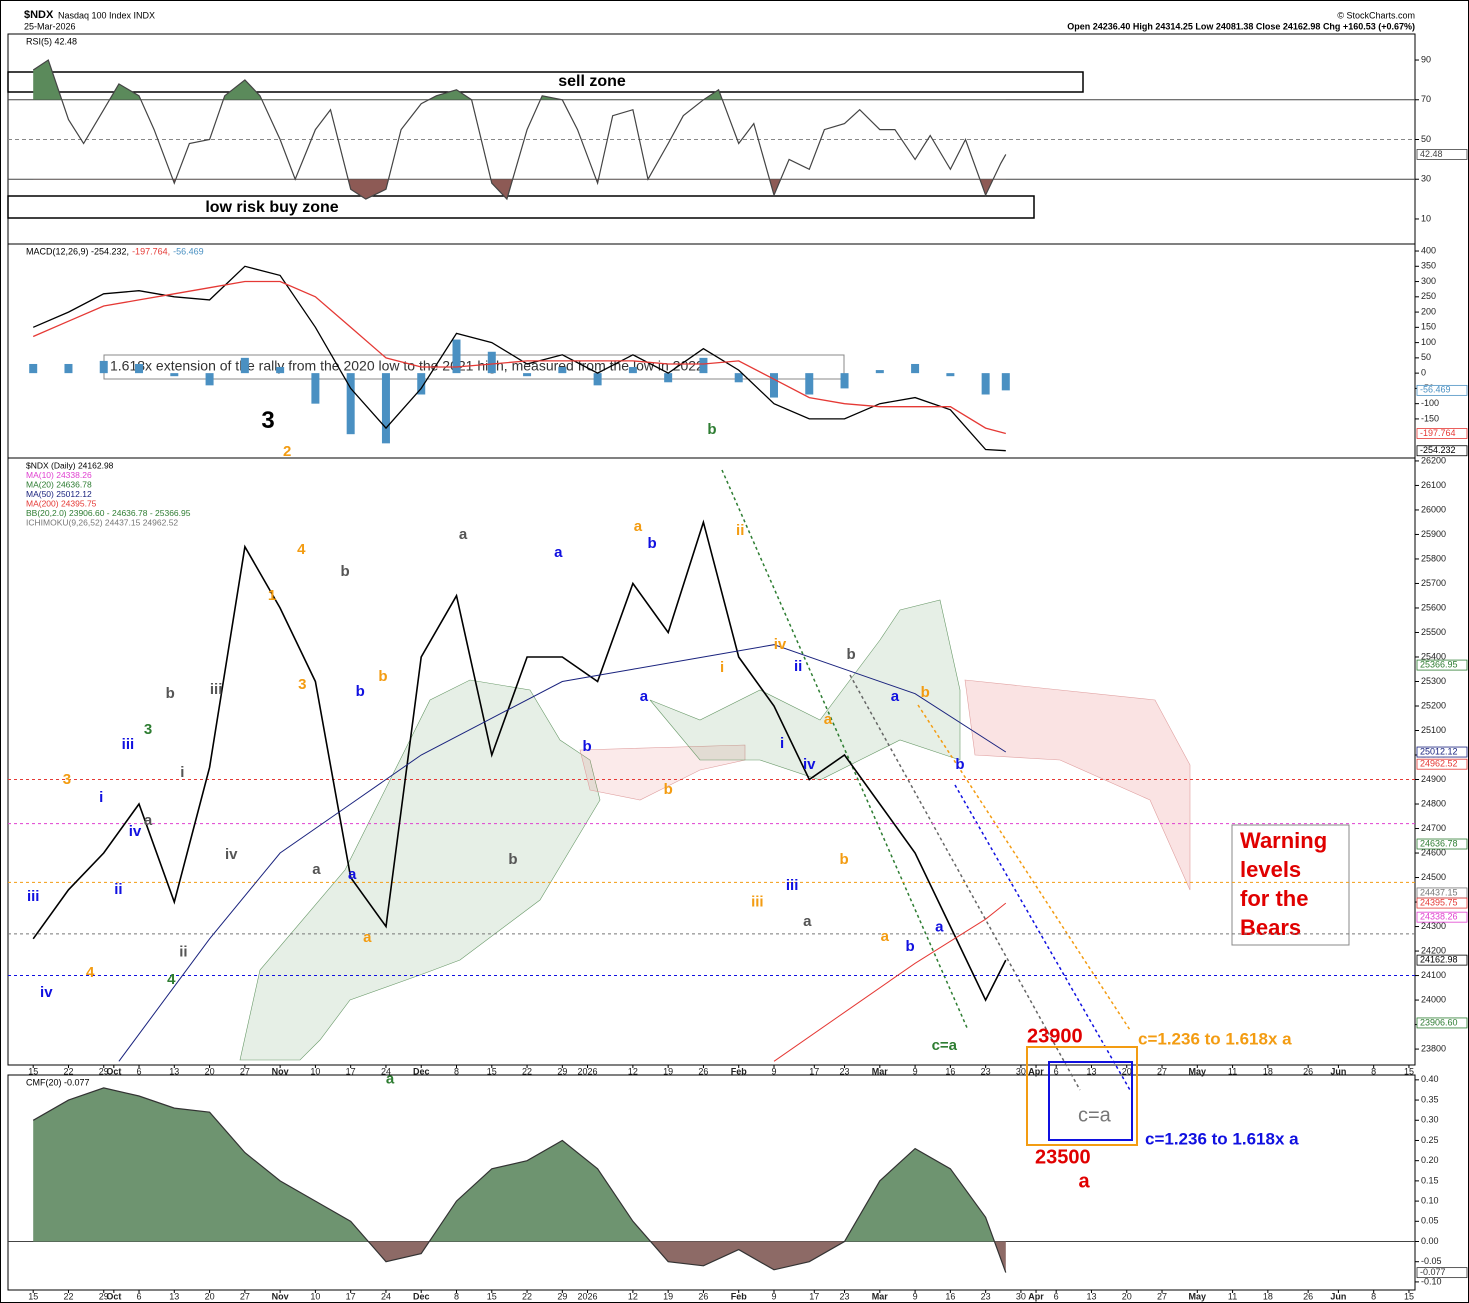 The width and height of the screenshot is (1469, 1303). I want to click on x-tick-label: Mar, so click(880, 1071).